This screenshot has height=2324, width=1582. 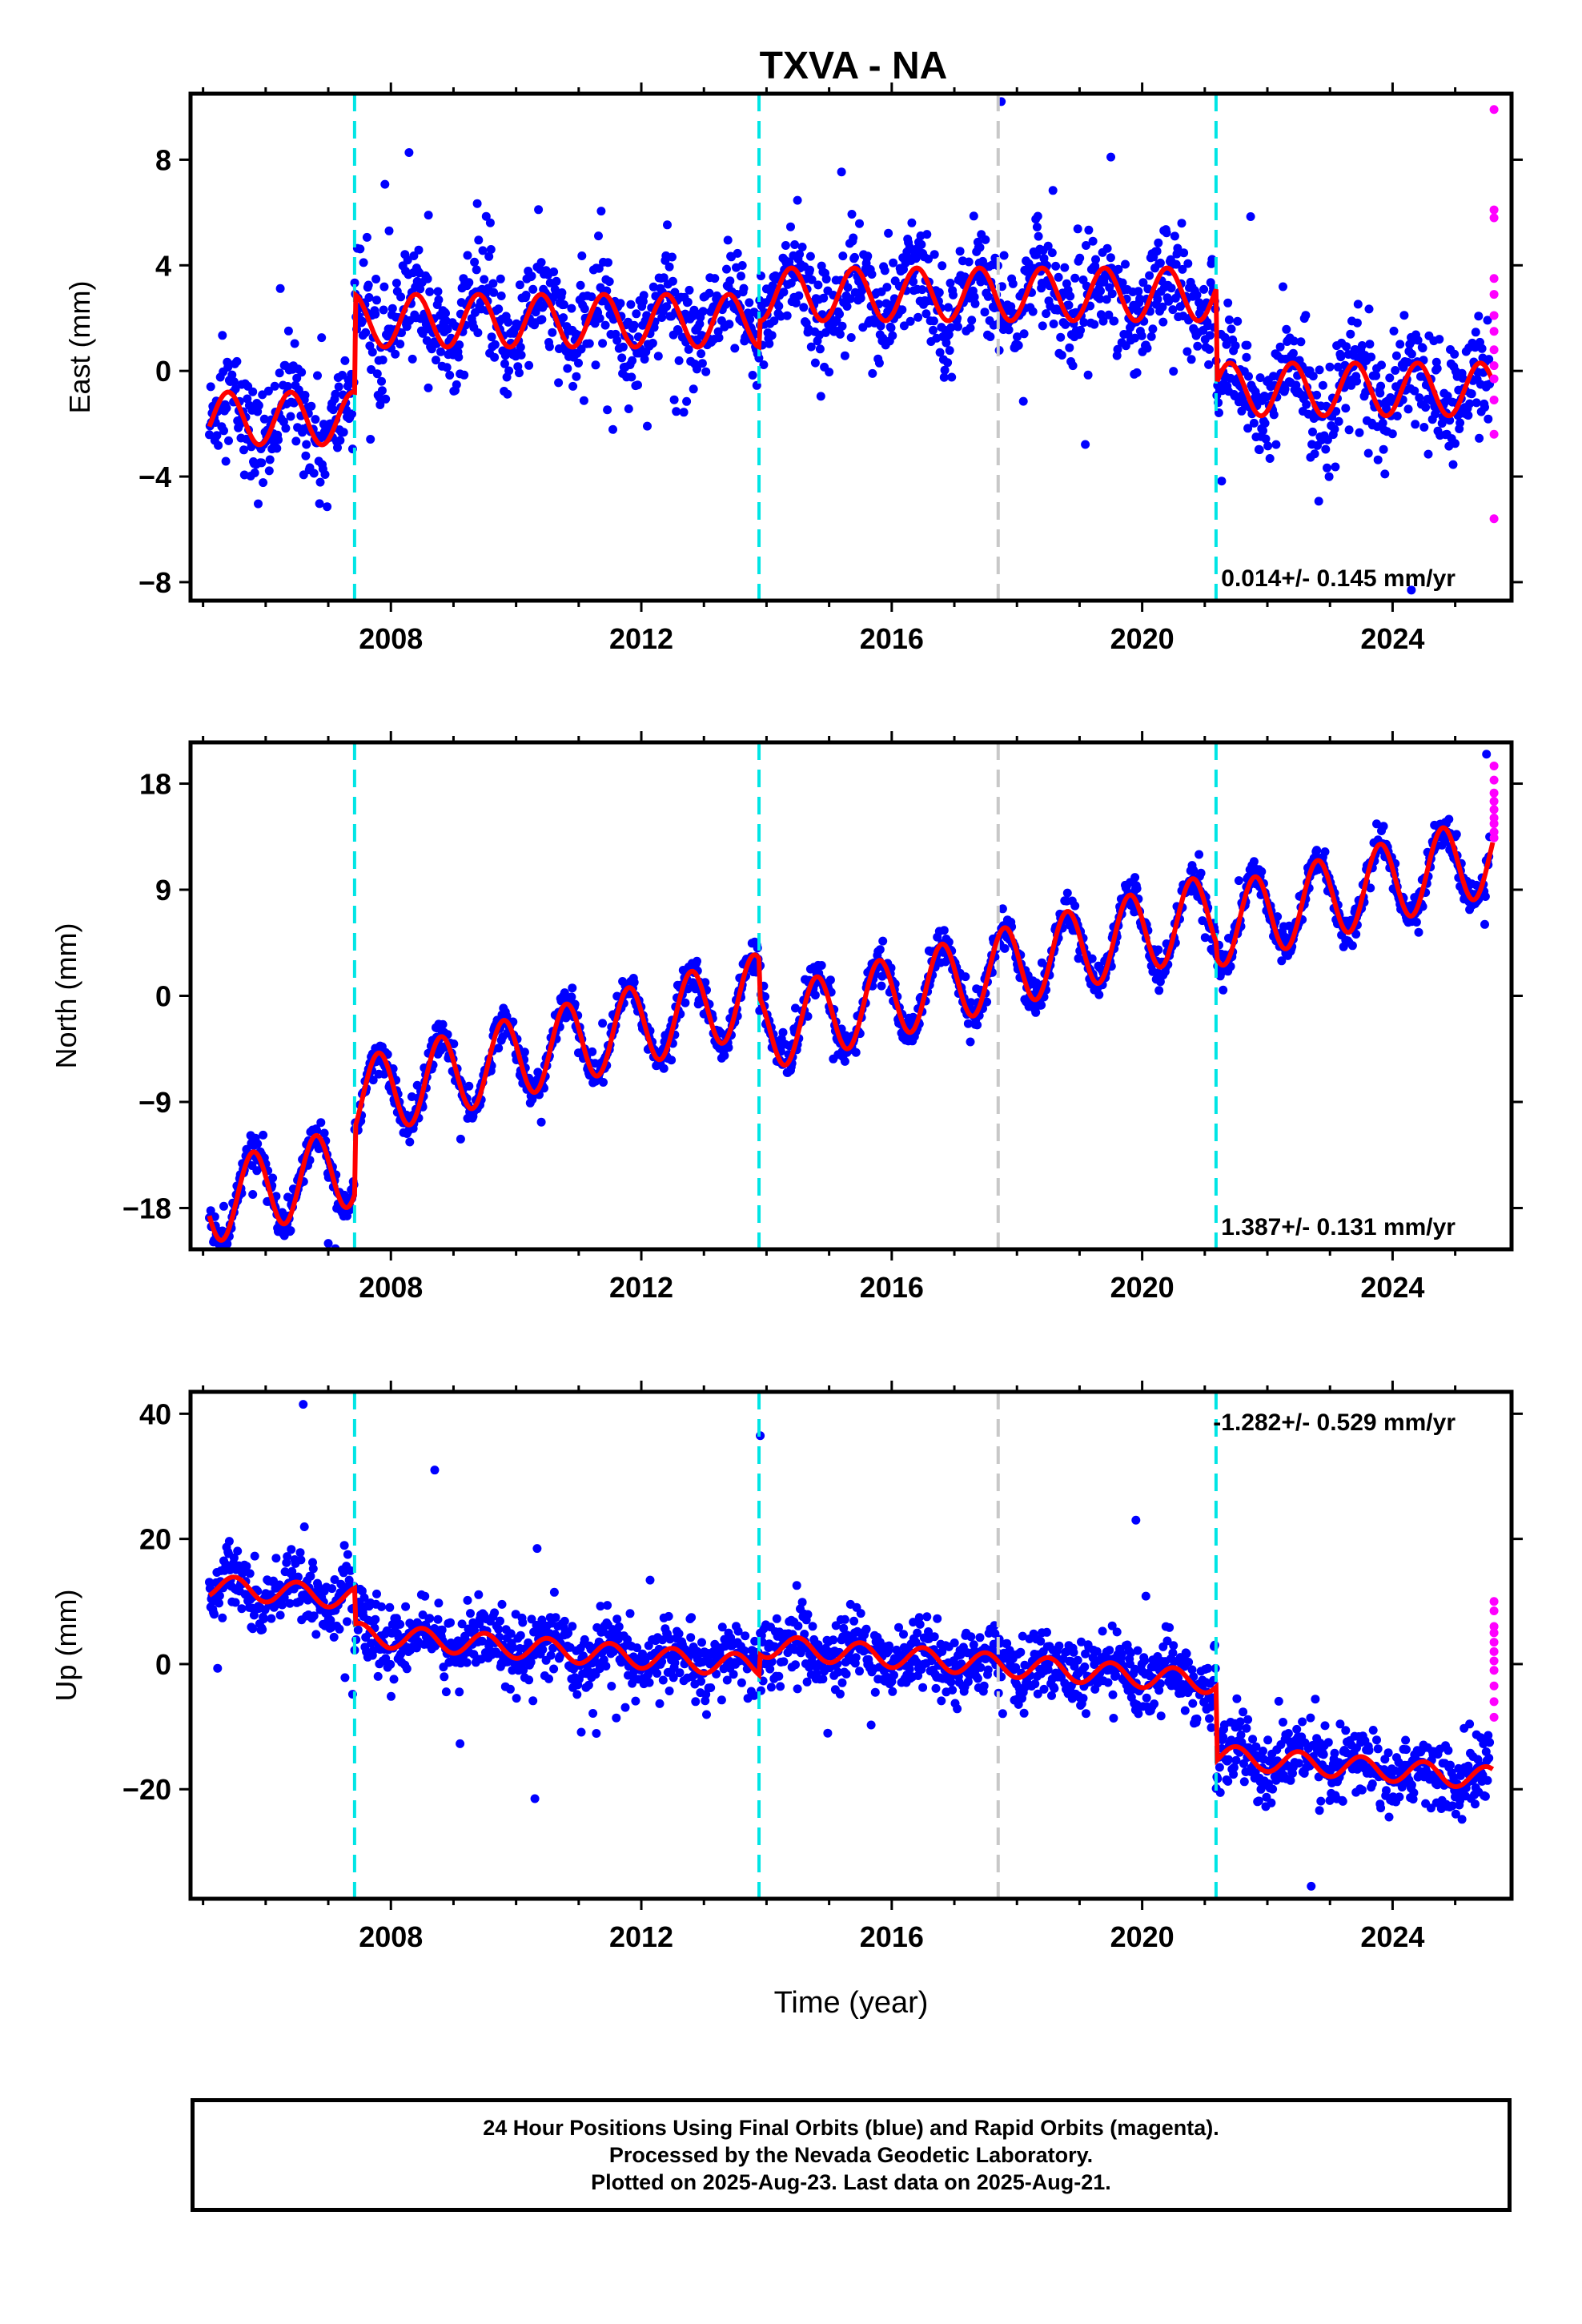 What do you see at coordinates (66, 996) in the screenshot?
I see `north-y-axis-label: North (mm)` at bounding box center [66, 996].